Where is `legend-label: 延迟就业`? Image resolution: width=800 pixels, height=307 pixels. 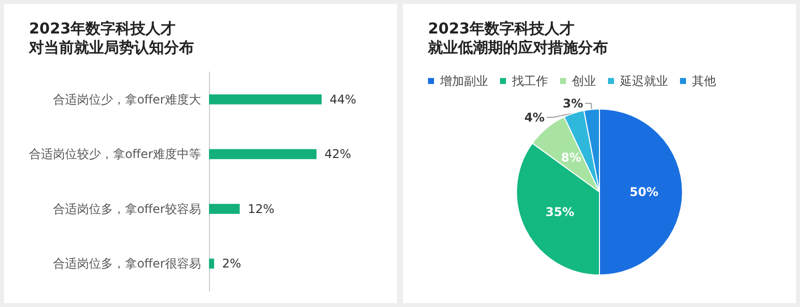 legend-label: 延迟就业 is located at coordinates (643, 81).